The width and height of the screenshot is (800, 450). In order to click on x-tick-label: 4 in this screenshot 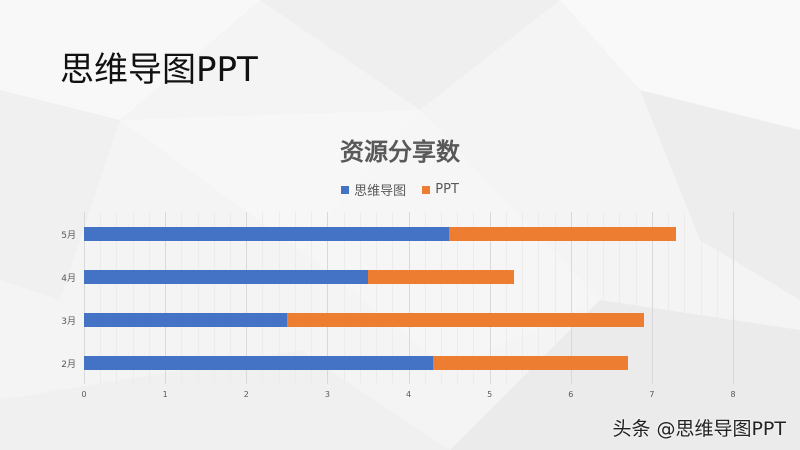, I will do `click(408, 394)`.